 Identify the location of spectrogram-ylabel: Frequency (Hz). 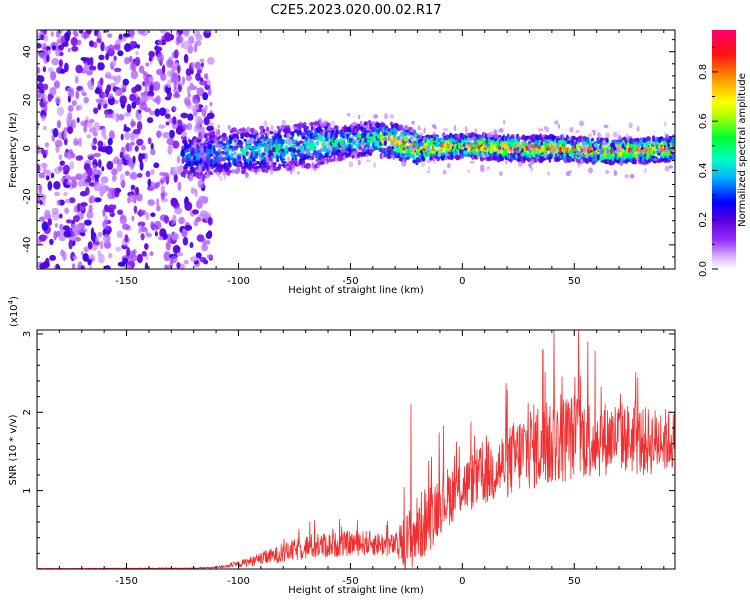
(13, 150).